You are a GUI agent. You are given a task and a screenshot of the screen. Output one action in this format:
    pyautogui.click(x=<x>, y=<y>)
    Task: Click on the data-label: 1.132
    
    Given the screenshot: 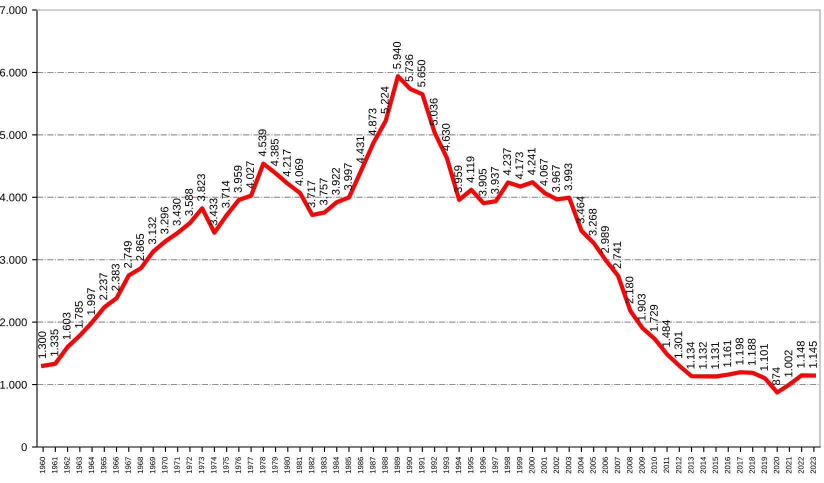 What is the action you would take?
    pyautogui.click(x=702, y=355)
    